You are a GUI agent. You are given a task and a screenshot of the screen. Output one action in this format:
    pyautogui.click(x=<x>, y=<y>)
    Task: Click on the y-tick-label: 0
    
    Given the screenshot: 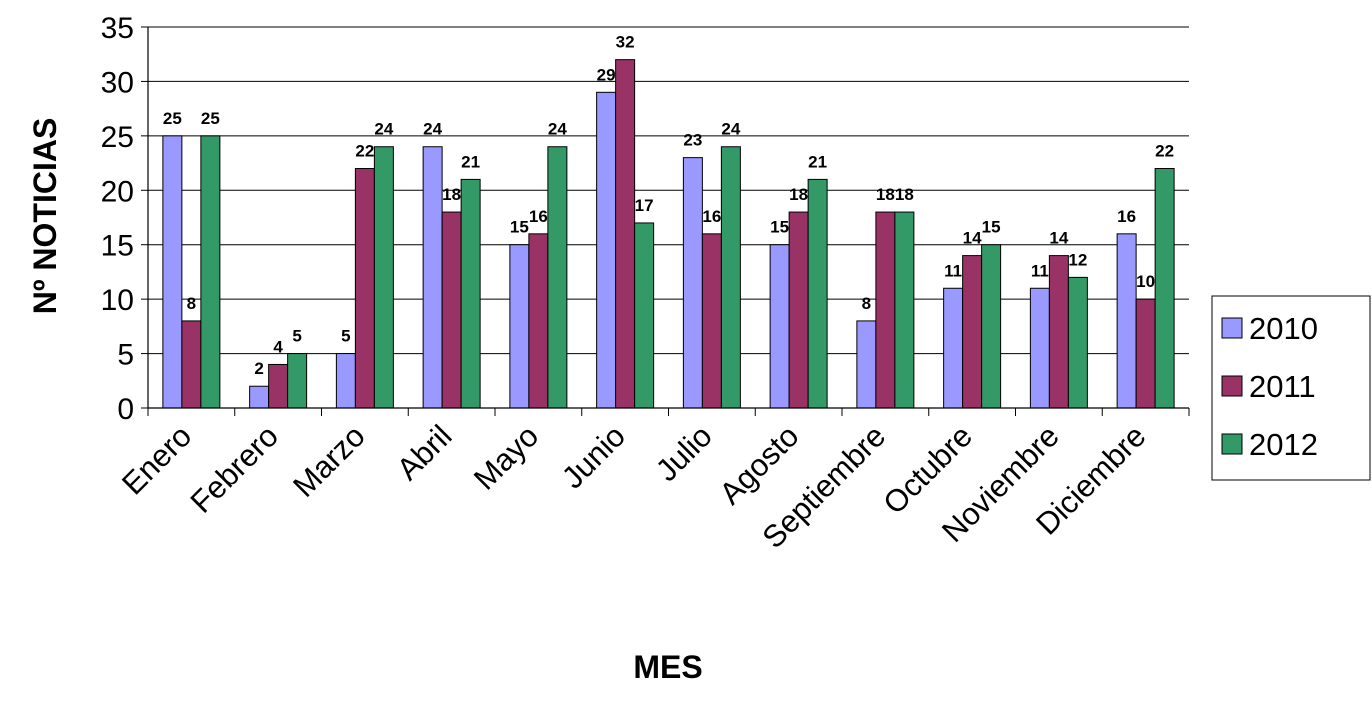 What is the action you would take?
    pyautogui.click(x=125, y=409)
    